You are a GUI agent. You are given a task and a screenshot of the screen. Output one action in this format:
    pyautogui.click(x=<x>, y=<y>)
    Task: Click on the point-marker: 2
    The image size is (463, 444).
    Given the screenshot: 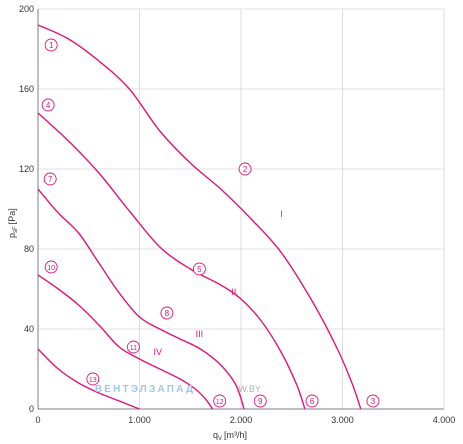 What is the action you would take?
    pyautogui.click(x=245, y=169)
    